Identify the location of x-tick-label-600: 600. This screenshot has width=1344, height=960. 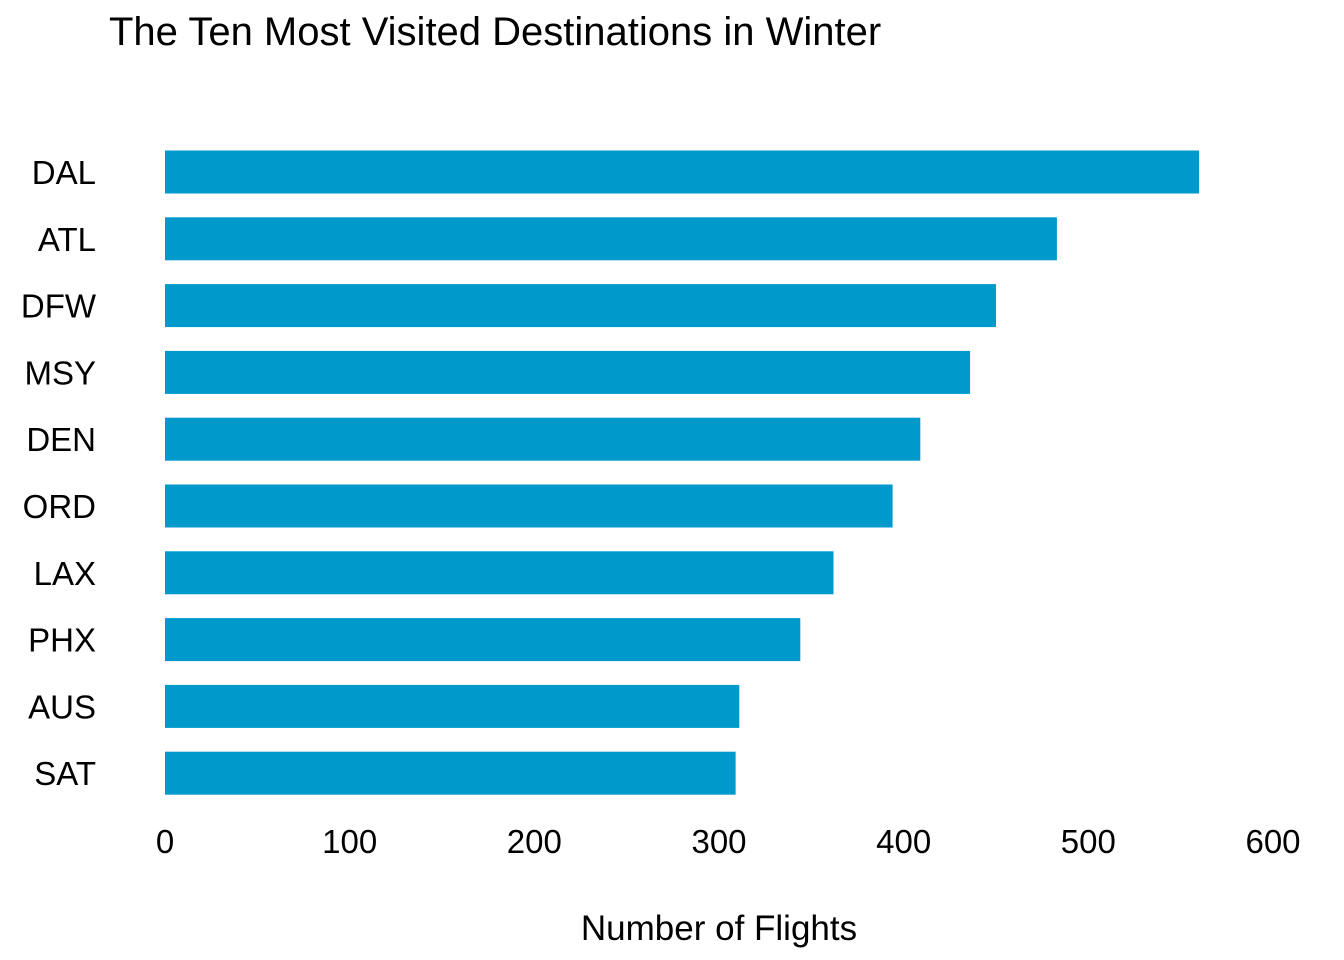
(1272, 841).